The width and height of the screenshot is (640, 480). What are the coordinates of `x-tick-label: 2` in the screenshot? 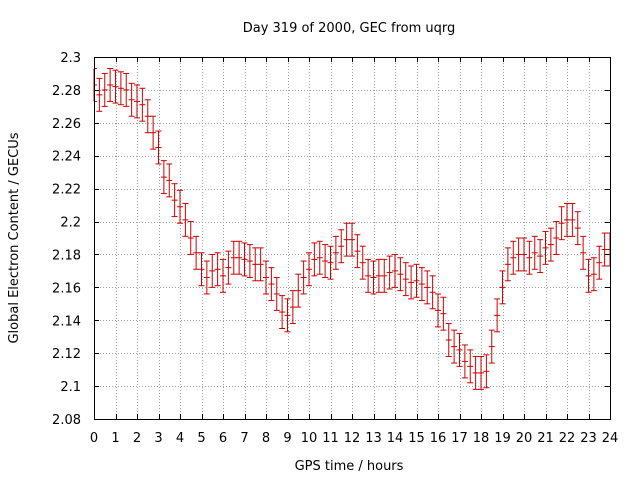 It's located at (137, 438).